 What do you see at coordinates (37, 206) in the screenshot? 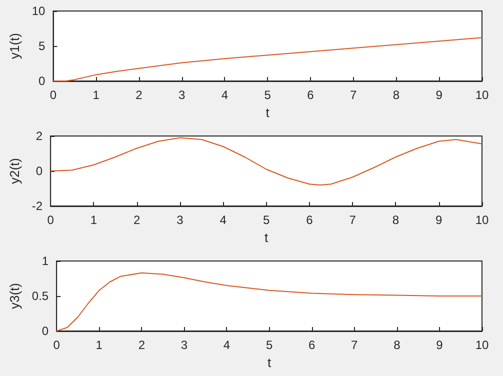
I see `y-tick-label: -2` at bounding box center [37, 206].